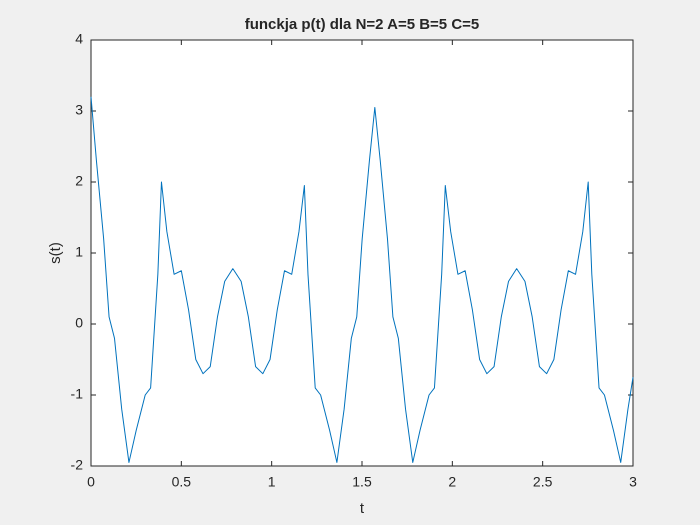 The width and height of the screenshot is (700, 525). I want to click on x-tick-label: 0, so click(91, 482).